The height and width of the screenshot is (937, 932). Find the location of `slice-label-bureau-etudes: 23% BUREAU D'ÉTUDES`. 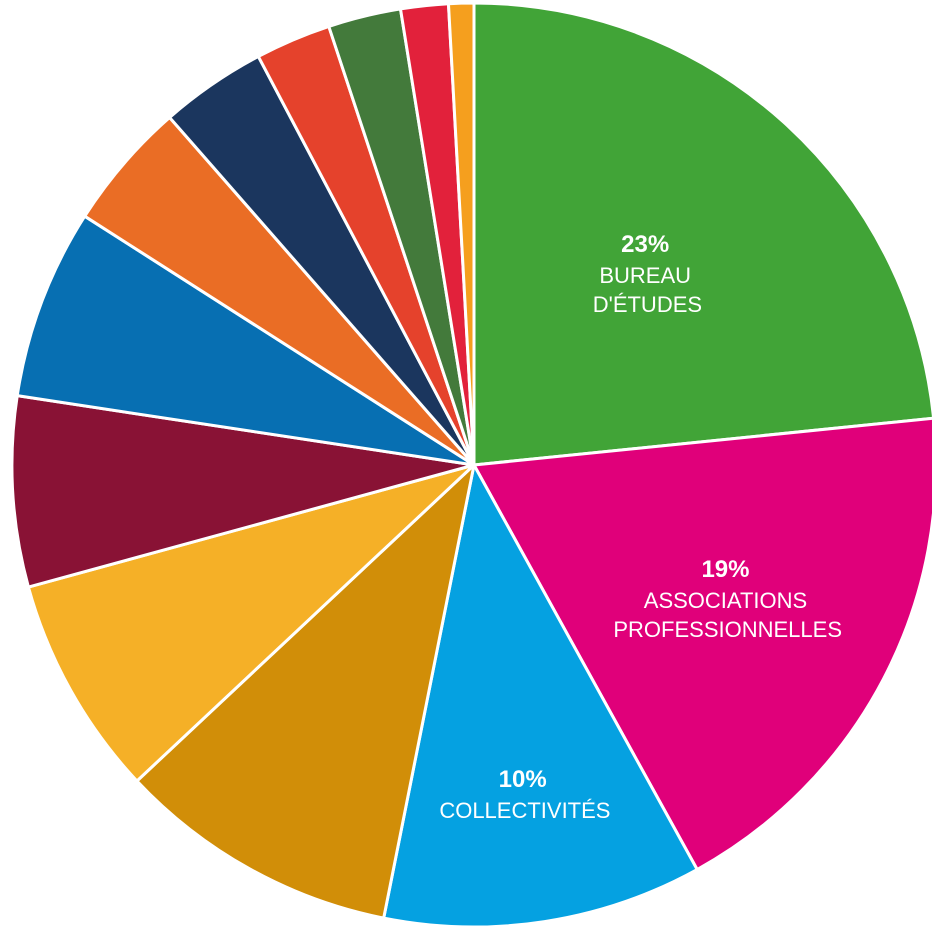

slice-label-bureau-etudes: 23% BUREAU D'ÉTUDES is located at coordinates (647, 274).